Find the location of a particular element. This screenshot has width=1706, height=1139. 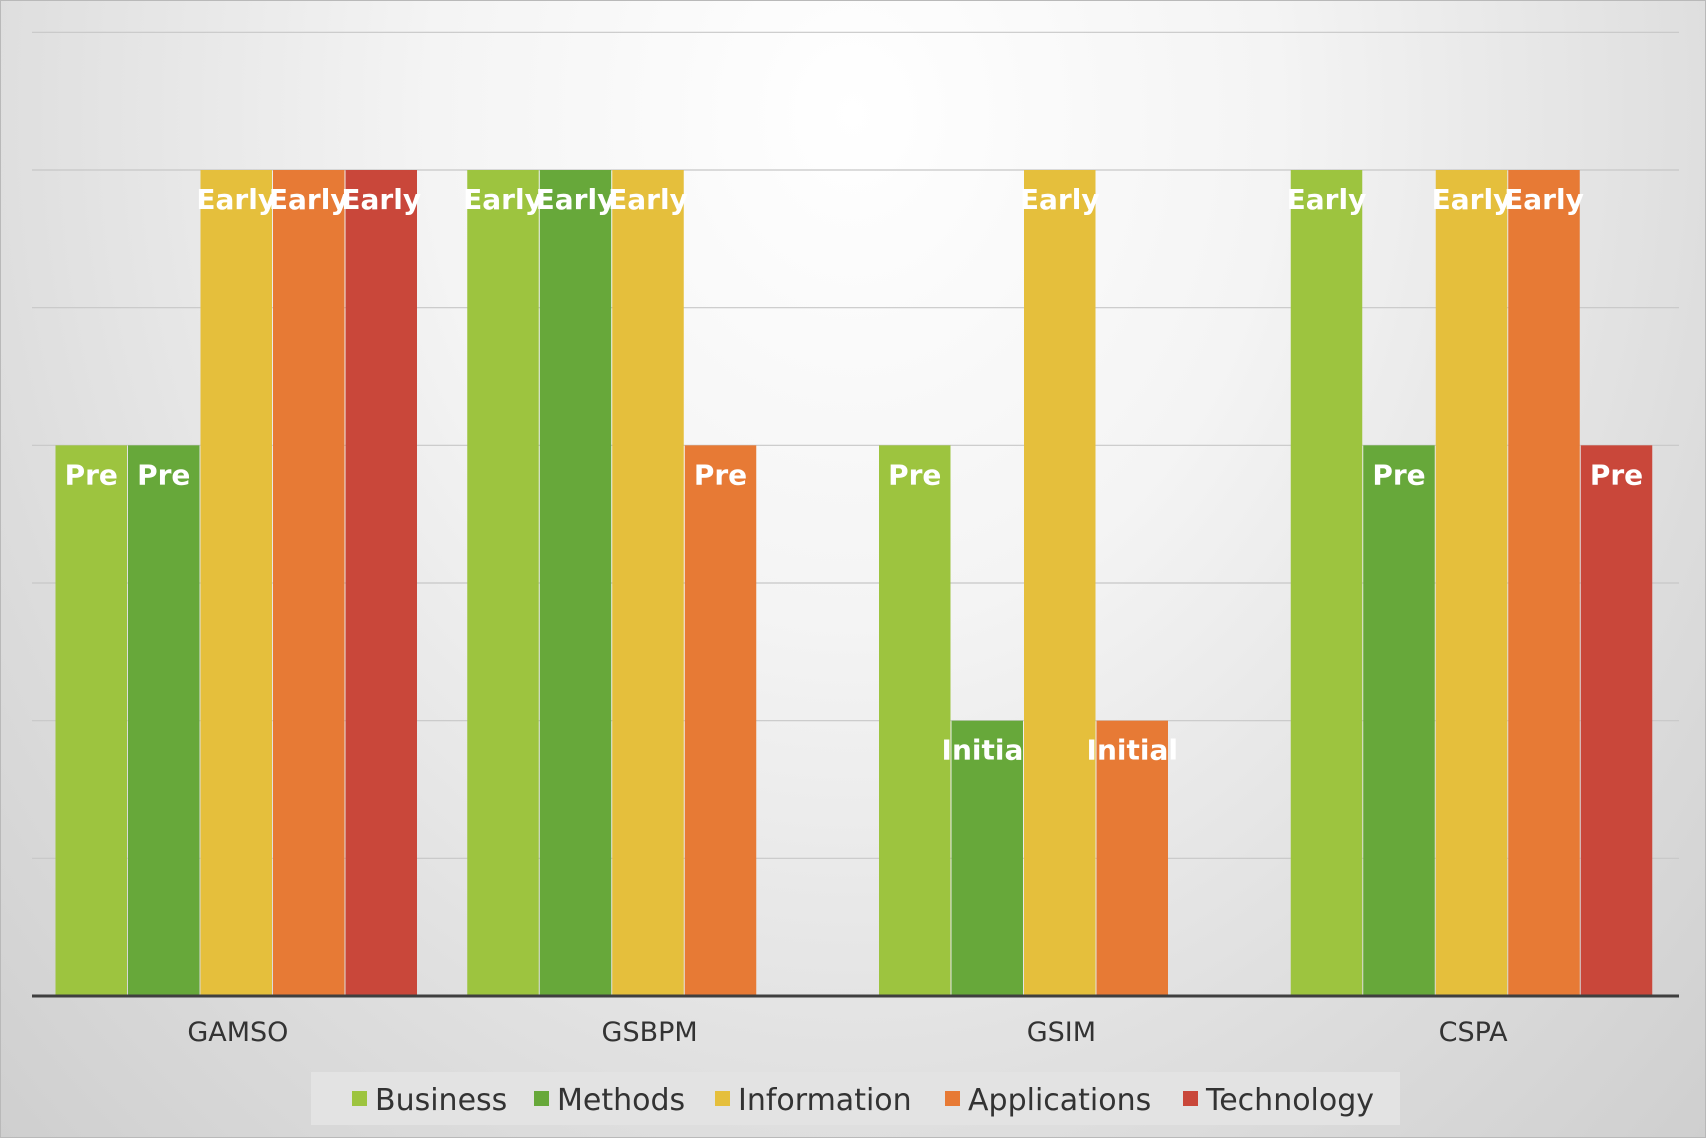

legend-swatch-information is located at coordinates (722, 1098).